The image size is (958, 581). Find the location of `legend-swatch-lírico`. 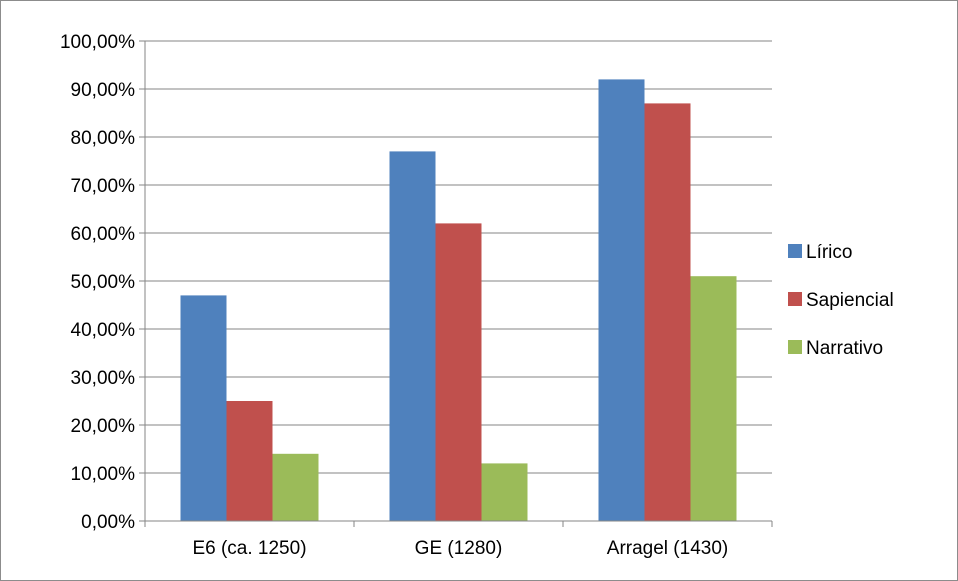

legend-swatch-lírico is located at coordinates (795, 251).